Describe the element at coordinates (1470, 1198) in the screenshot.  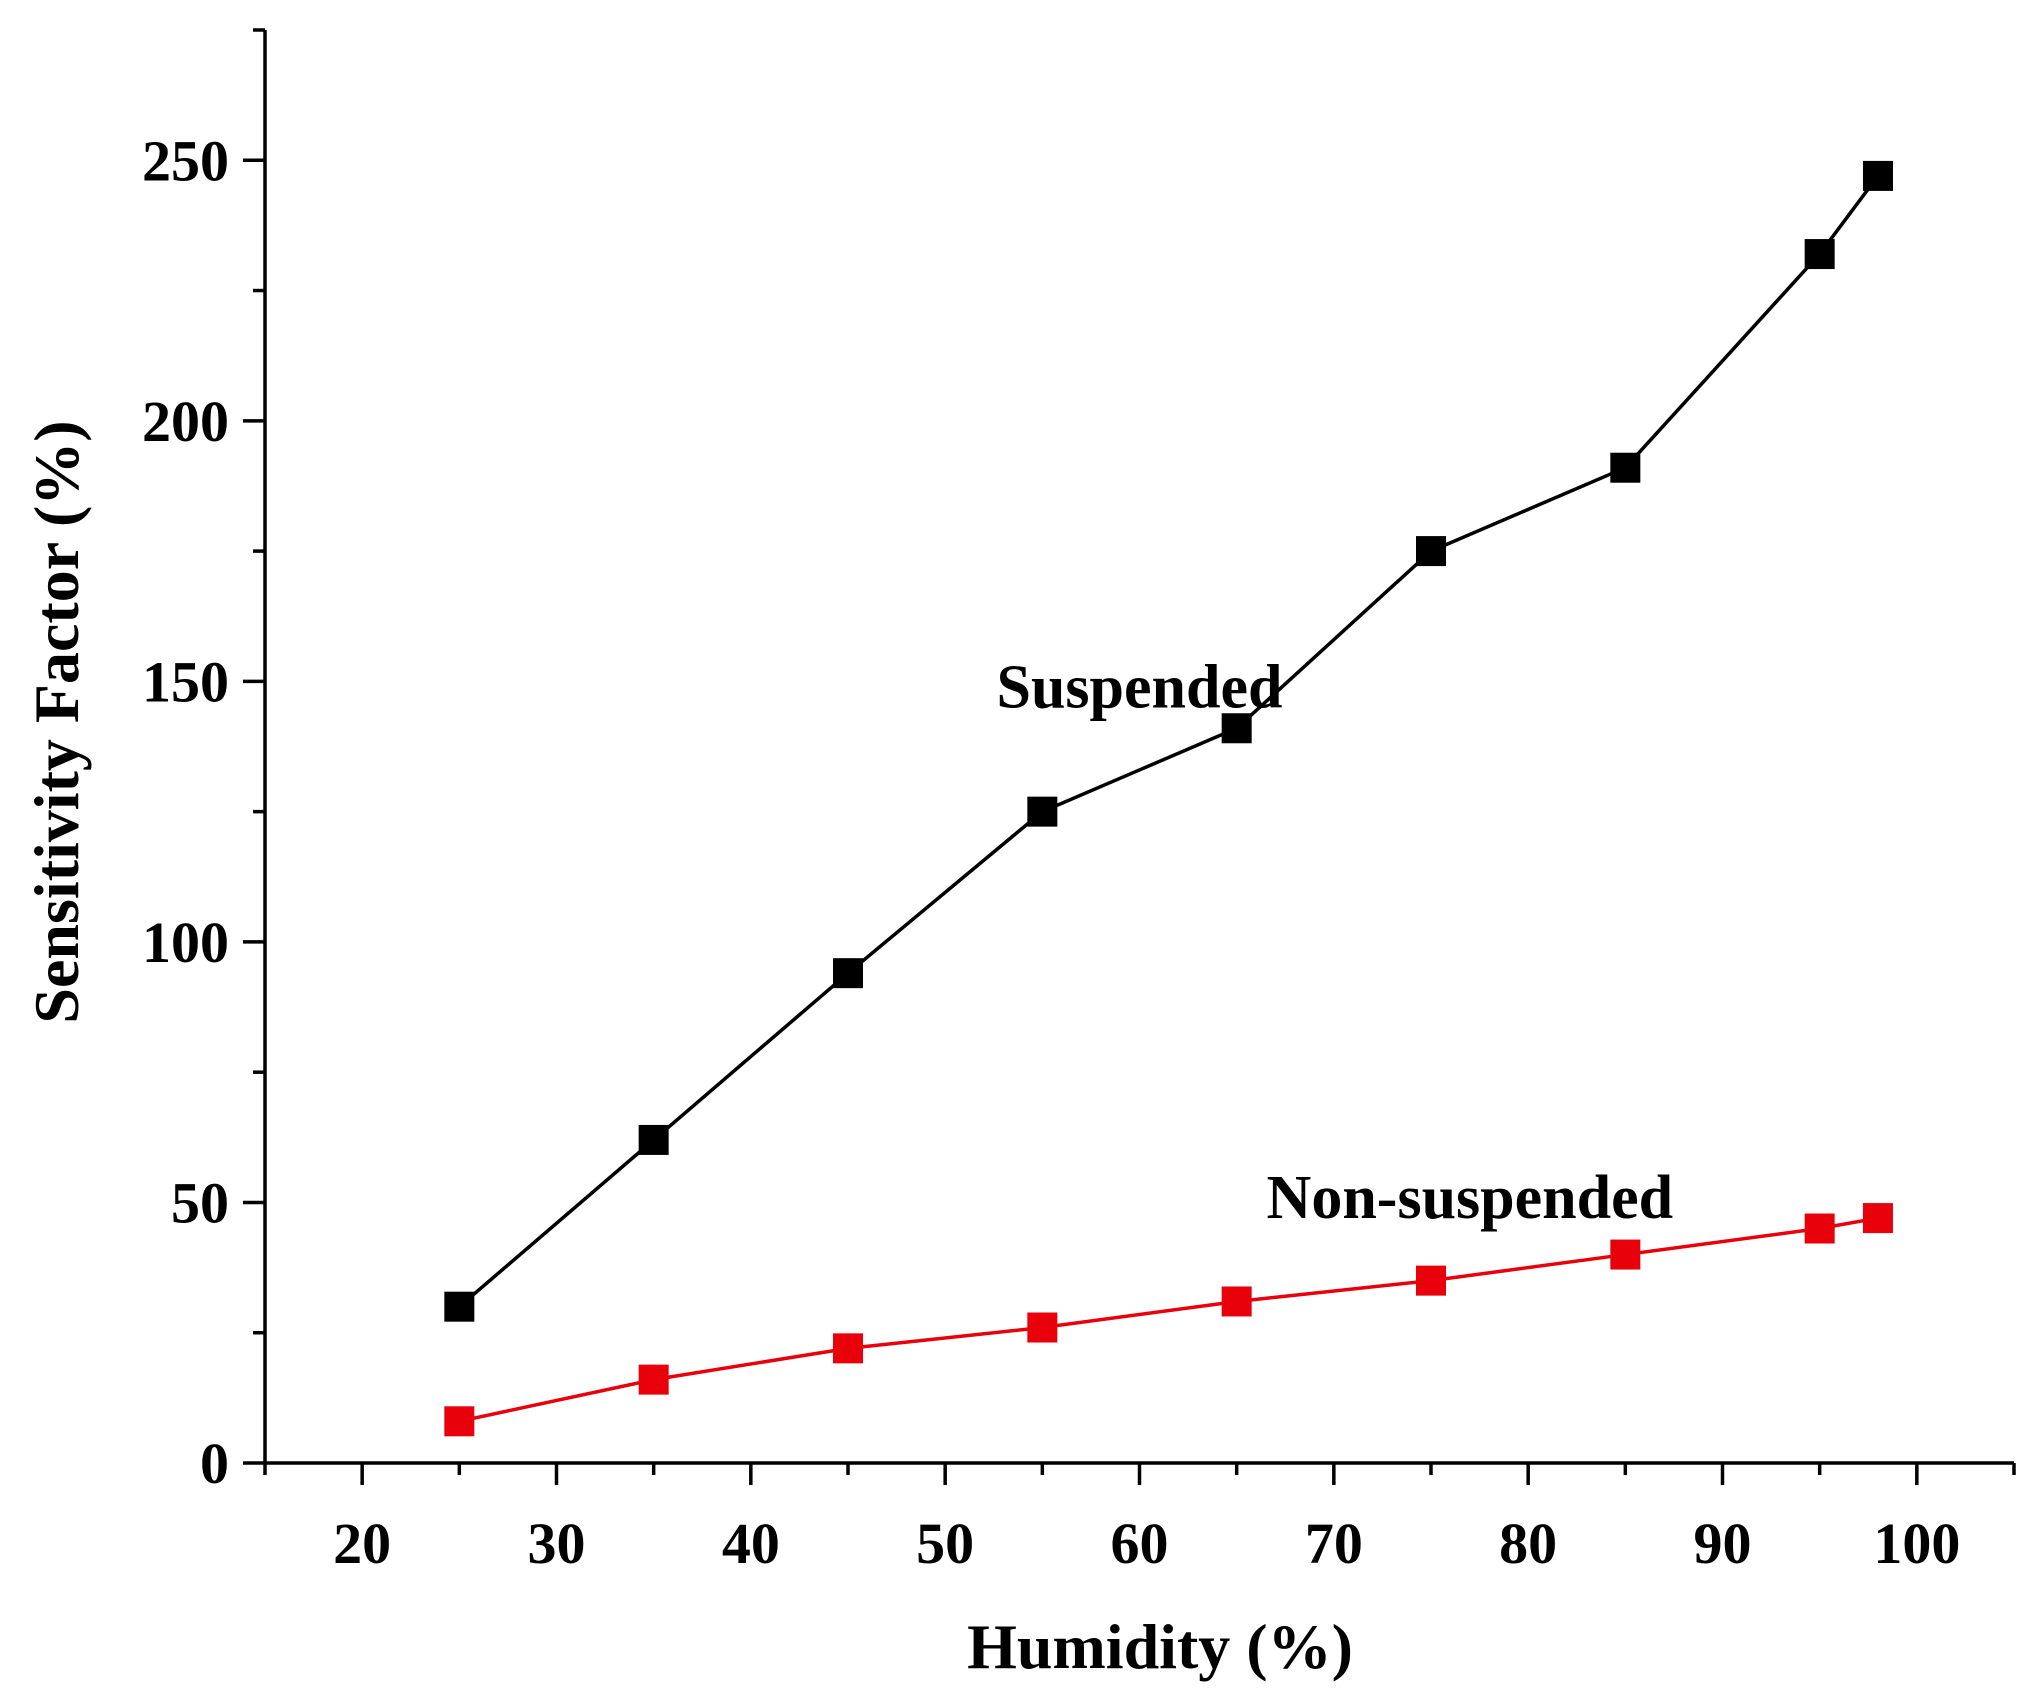
I see `annotation-non-suspended: Non-suspended` at that location.